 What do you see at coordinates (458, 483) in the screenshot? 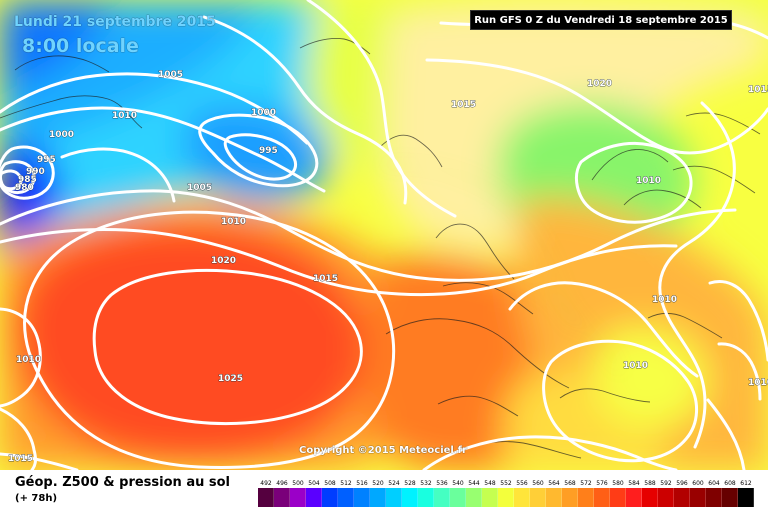
I see `scale-label: 540` at bounding box center [458, 483].